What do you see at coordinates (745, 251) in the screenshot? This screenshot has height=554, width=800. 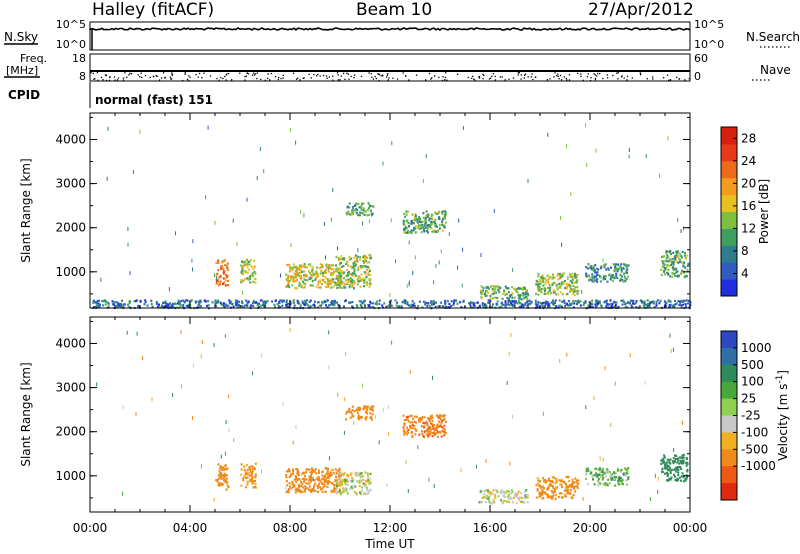 I see `power-colorbar-tick-label: 8` at bounding box center [745, 251].